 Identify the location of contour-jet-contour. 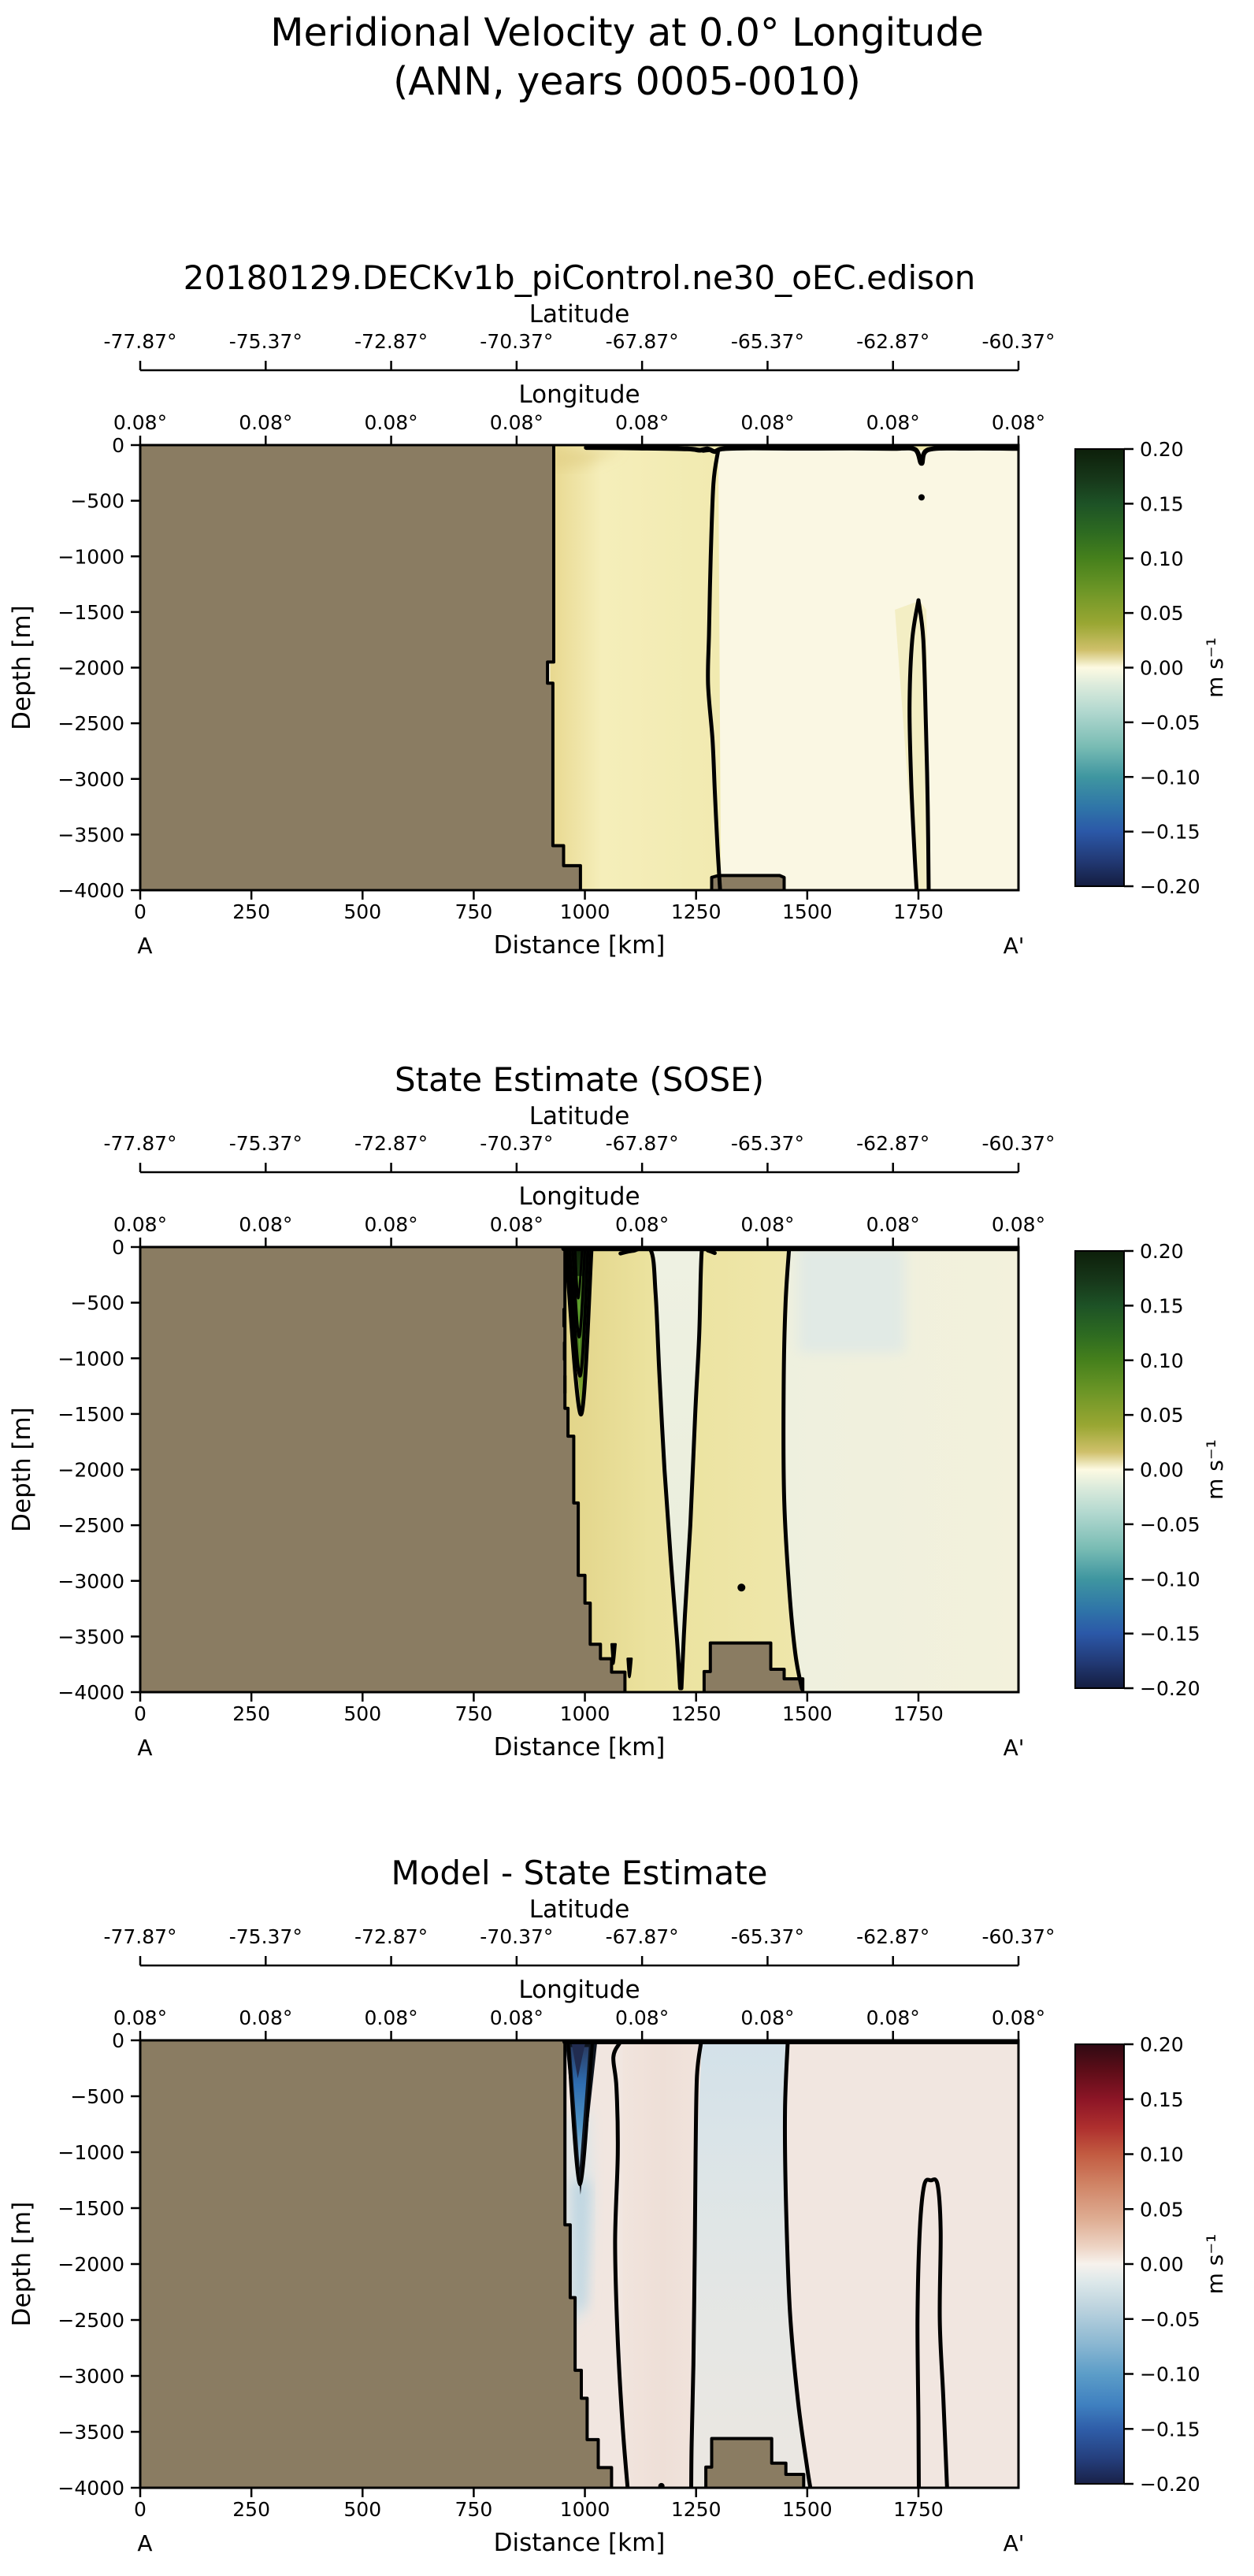
(580, 2113).